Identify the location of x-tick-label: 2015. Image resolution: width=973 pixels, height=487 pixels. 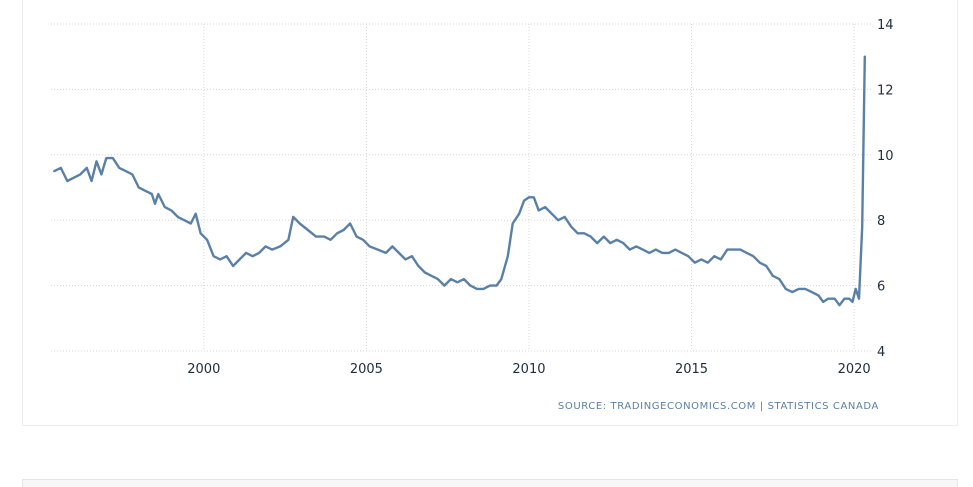
(691, 369).